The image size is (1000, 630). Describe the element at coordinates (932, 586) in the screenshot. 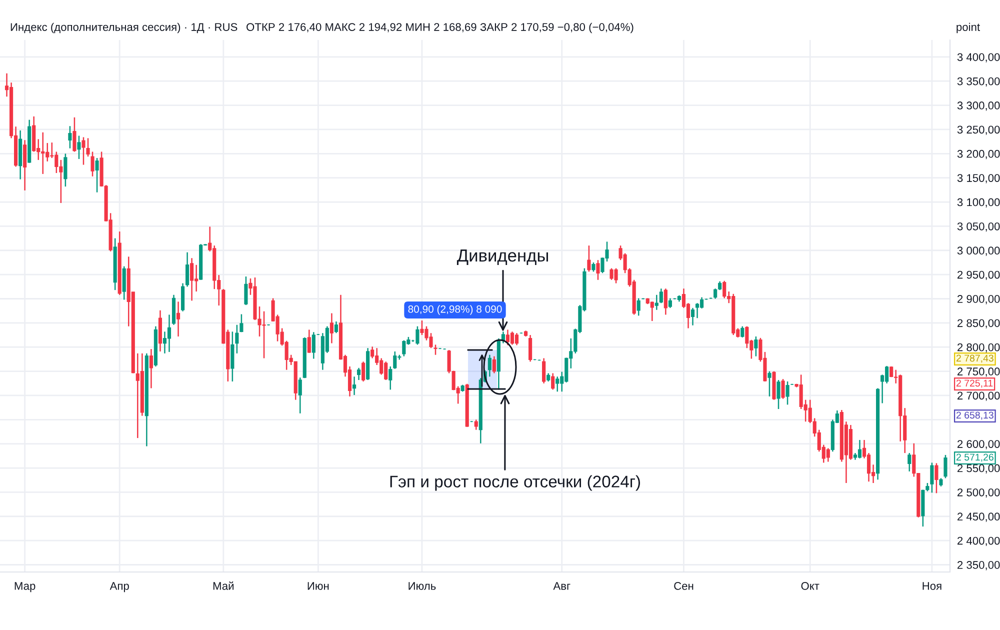

I see `x-tick-label: Ноя` at that location.